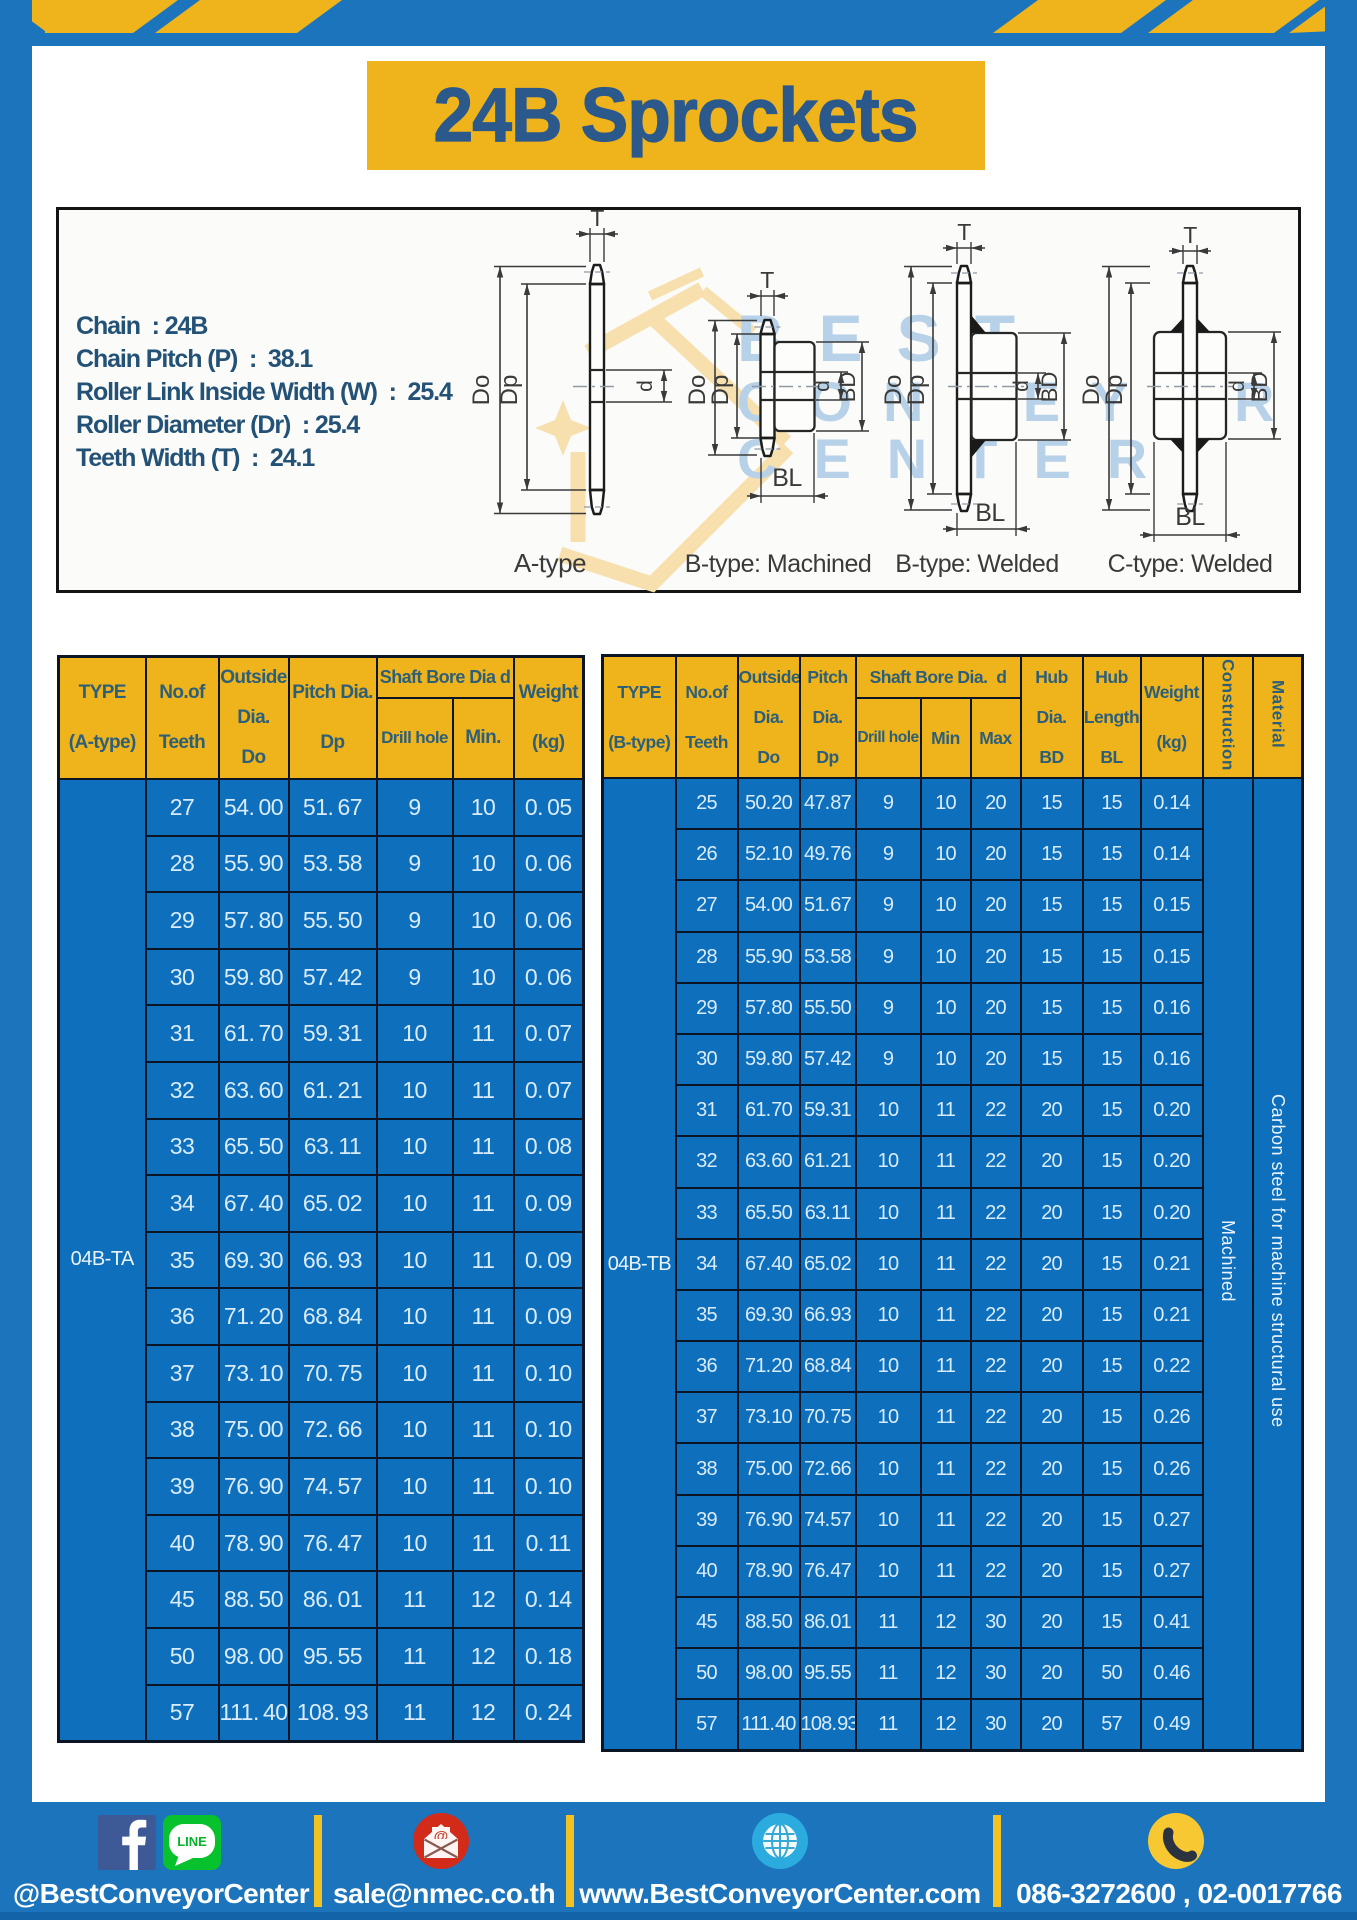 This screenshot has height=1920, width=1357. Describe the element at coordinates (192, 1841) in the screenshot. I see `svg-text: LINE` at that location.